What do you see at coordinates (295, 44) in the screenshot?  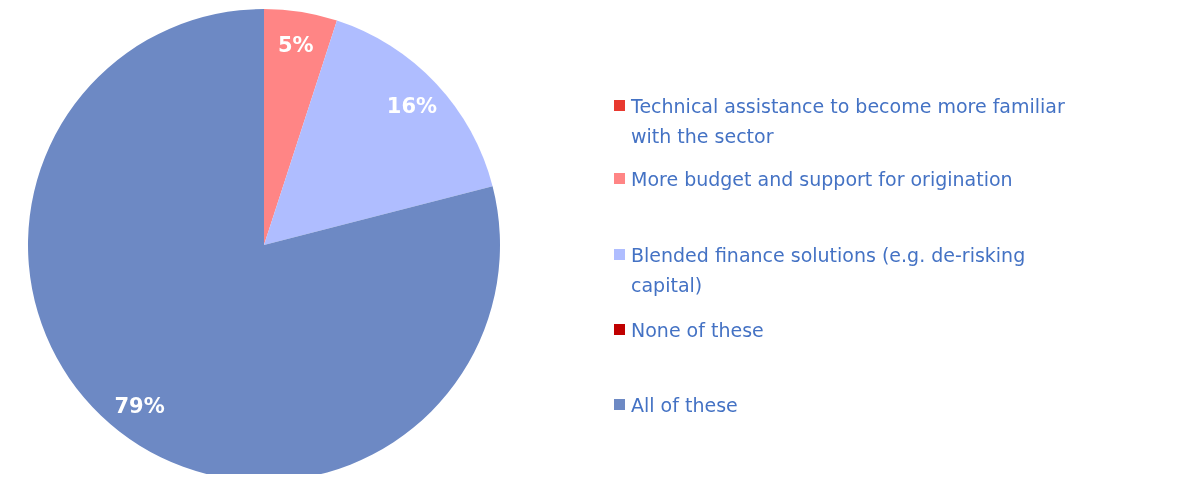 I see `data-label: 5%` at bounding box center [295, 44].